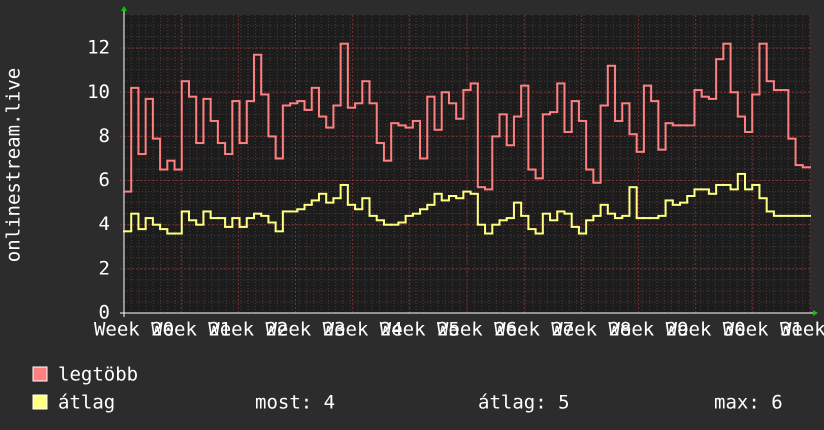 The height and width of the screenshot is (430, 824). What do you see at coordinates (706, 330) in the screenshot?
I see `x-tick-label: Week 30` at bounding box center [706, 330].